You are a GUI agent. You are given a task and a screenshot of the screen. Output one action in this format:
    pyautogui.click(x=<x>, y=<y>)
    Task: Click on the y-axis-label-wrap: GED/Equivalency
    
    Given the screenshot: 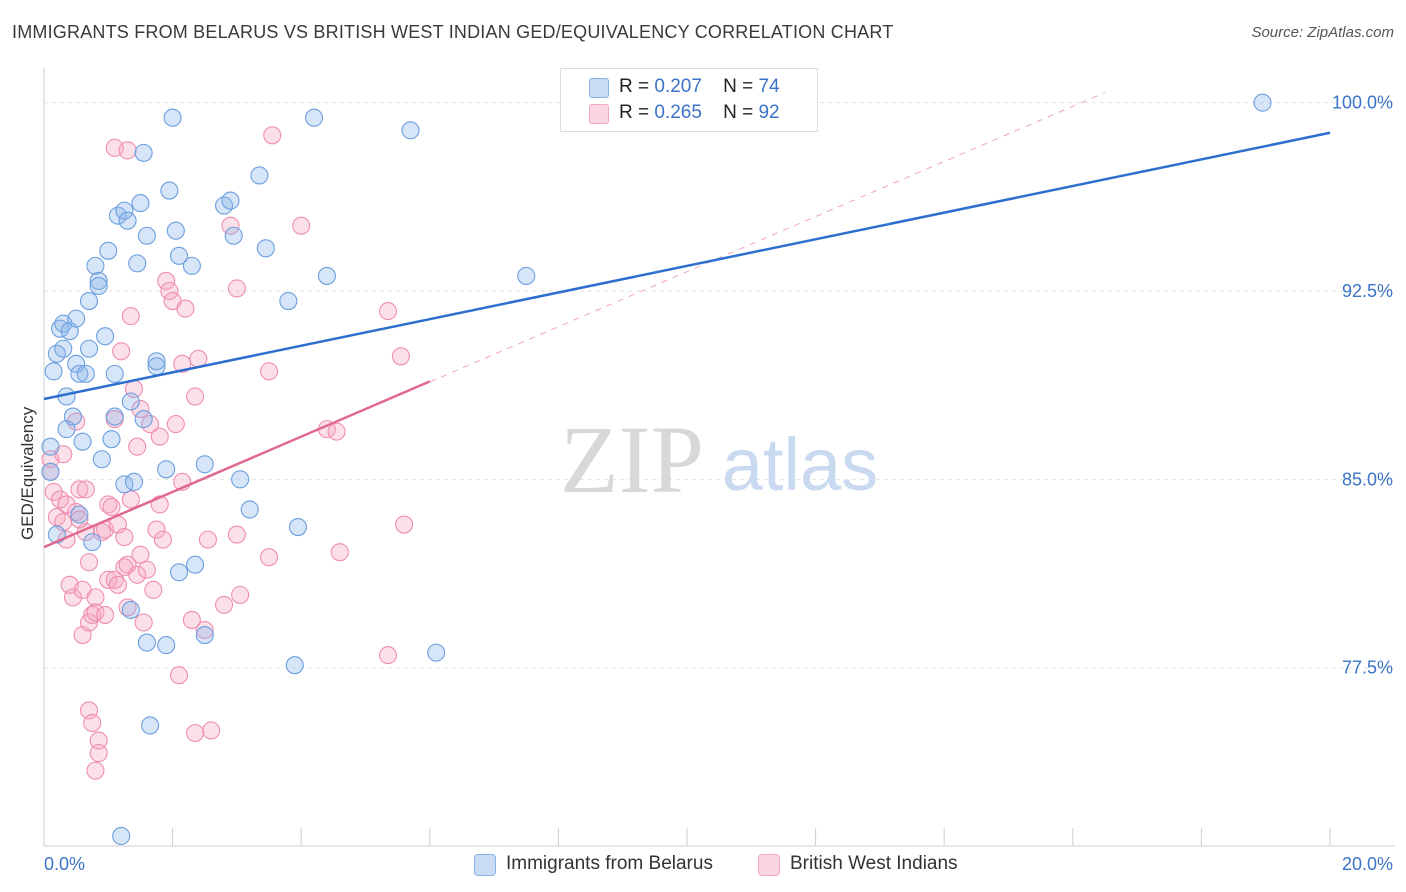 What is the action you would take?
    pyautogui.click(x=28, y=573)
    